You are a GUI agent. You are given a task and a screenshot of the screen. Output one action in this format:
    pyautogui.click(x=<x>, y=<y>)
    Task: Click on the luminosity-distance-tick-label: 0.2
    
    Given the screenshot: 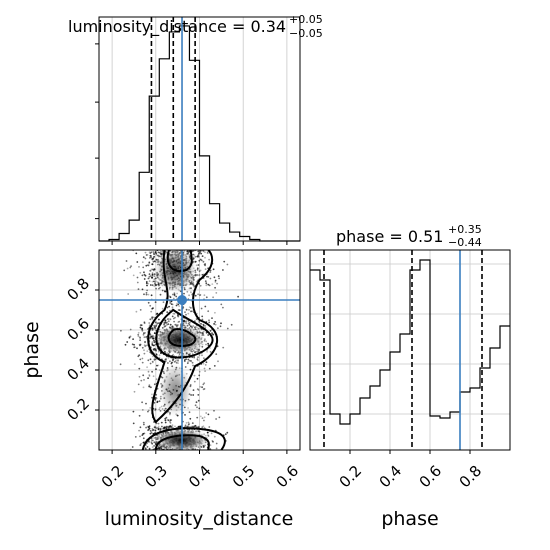 What is the action you would take?
    pyautogui.click(x=113, y=477)
    